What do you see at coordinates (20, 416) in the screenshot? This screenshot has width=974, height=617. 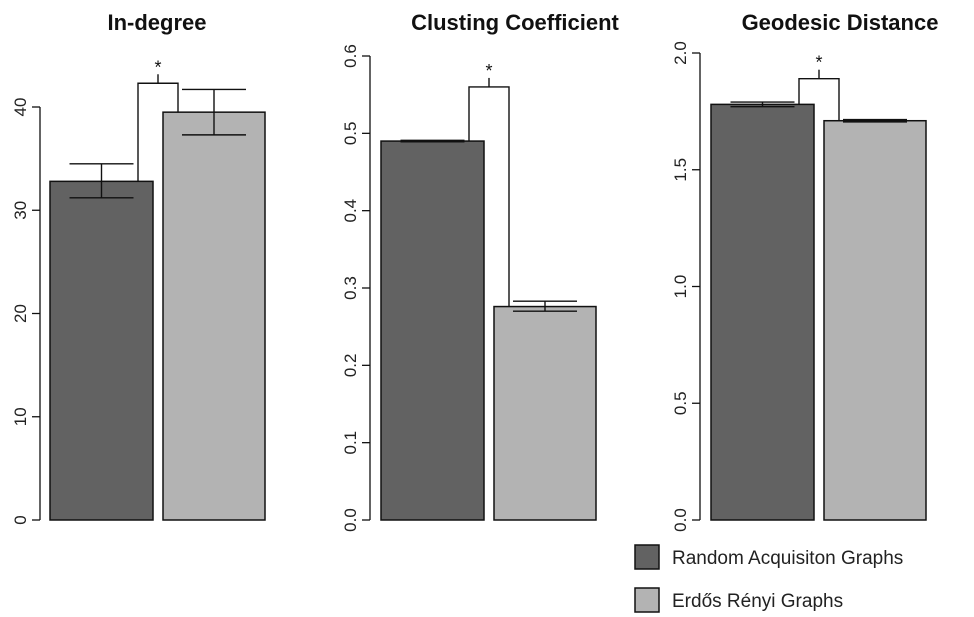 I see `y-tick-label: 10` at bounding box center [20, 416].